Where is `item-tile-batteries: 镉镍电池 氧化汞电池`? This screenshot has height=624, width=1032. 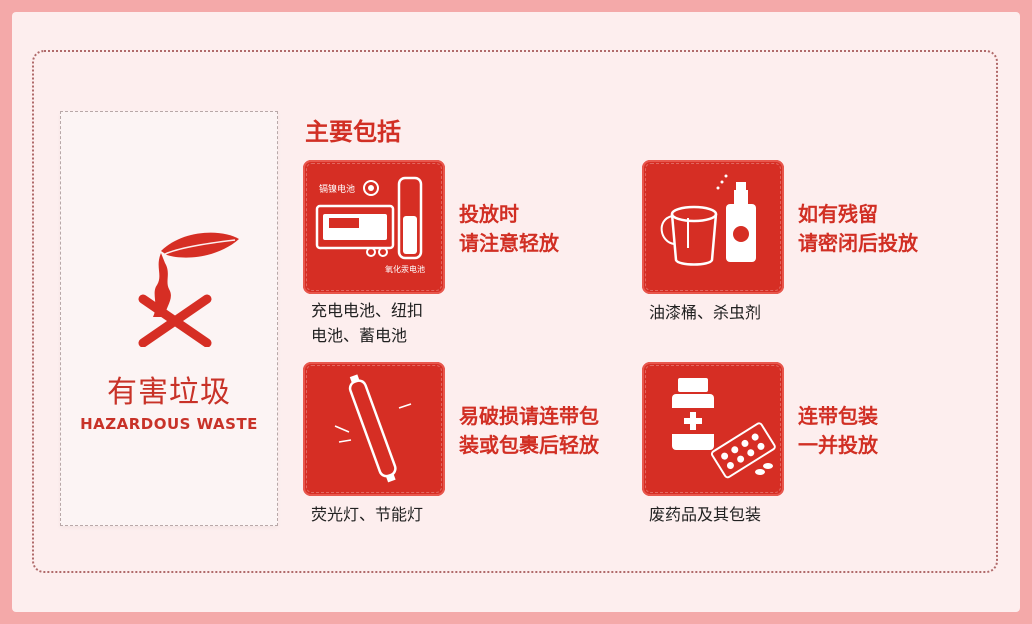
item-tile-batteries: 镉镍电池 氧化汞电池 is located at coordinates (374, 227).